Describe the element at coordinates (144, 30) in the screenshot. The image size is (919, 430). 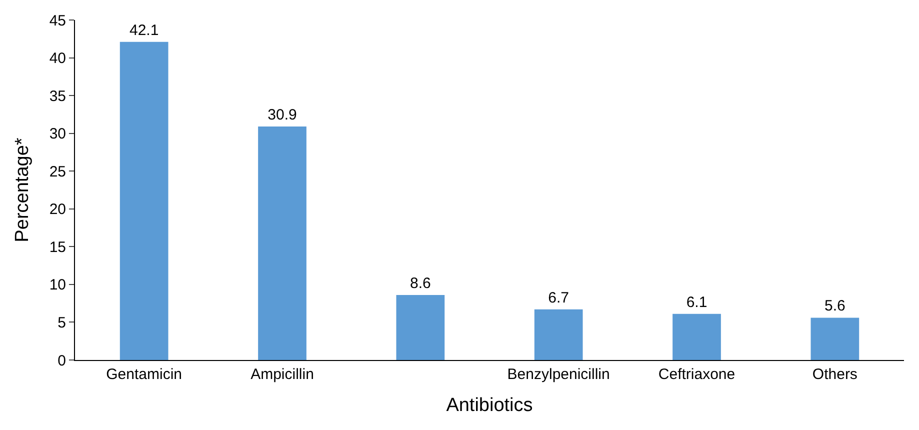
I see `data-label: 42.1` at that location.